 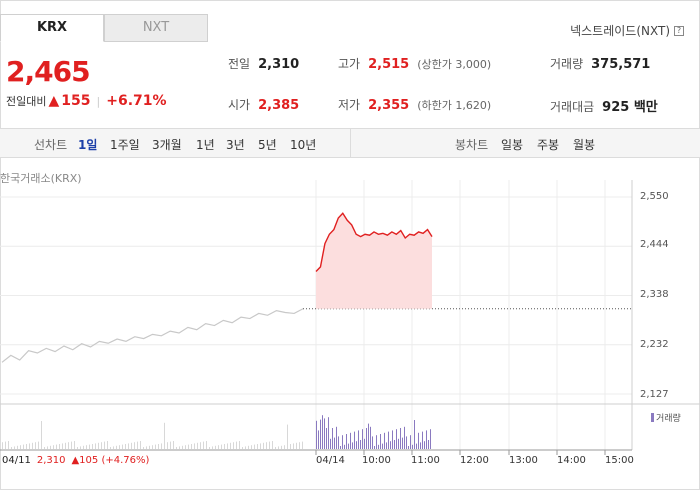 What do you see at coordinates (620, 31) in the screenshot?
I see `nxt-link-label: 넥스트레이드(NXT)` at bounding box center [620, 31].